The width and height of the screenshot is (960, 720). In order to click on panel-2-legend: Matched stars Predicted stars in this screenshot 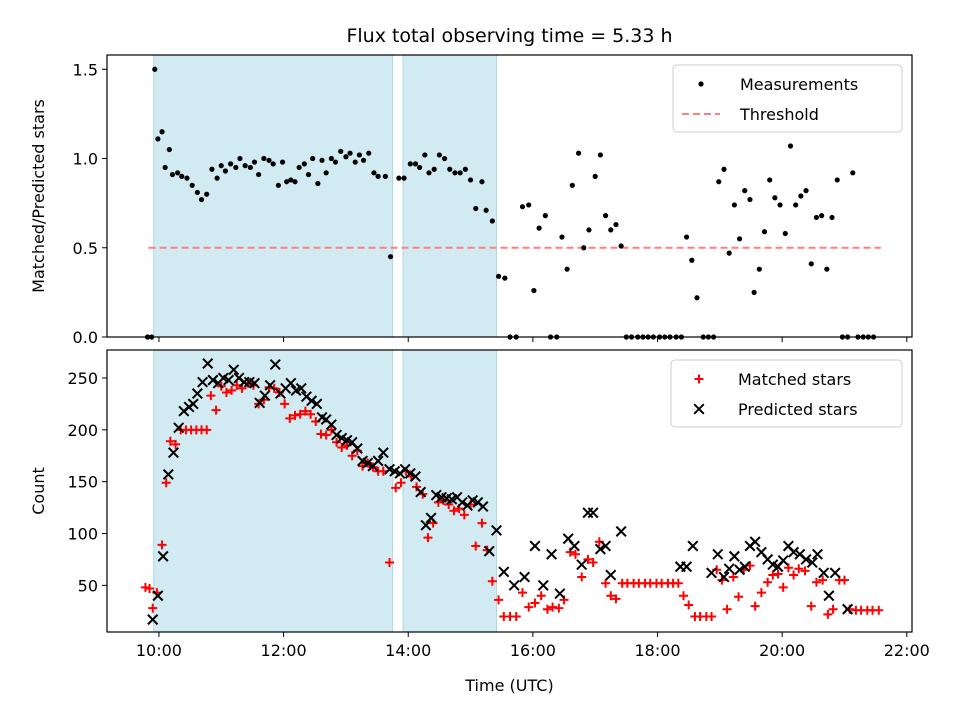, I will do `click(786, 393)`.